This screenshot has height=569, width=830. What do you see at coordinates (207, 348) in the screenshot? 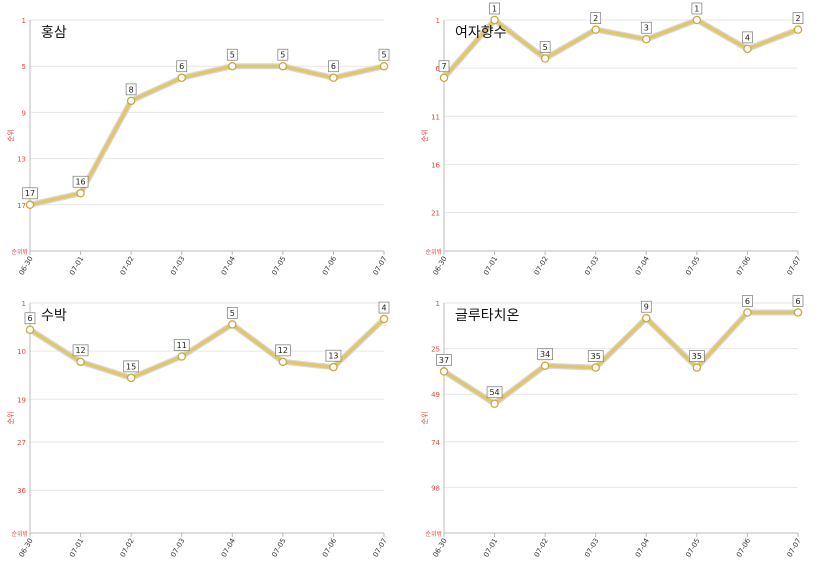
I see `series-line` at bounding box center [207, 348].